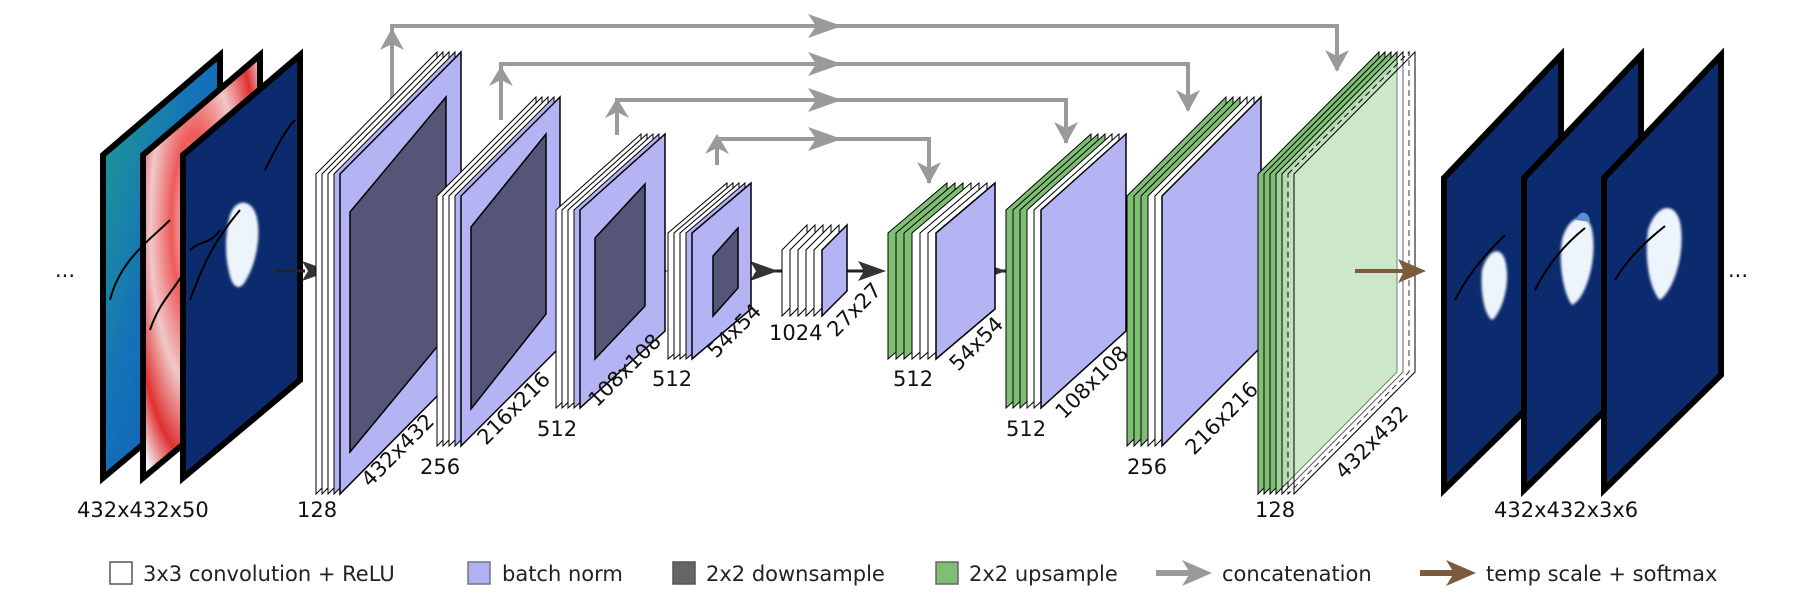 The height and width of the screenshot is (602, 1812). What do you see at coordinates (479, 573) in the screenshot?
I see `legend-batchnorm-swatch` at bounding box center [479, 573].